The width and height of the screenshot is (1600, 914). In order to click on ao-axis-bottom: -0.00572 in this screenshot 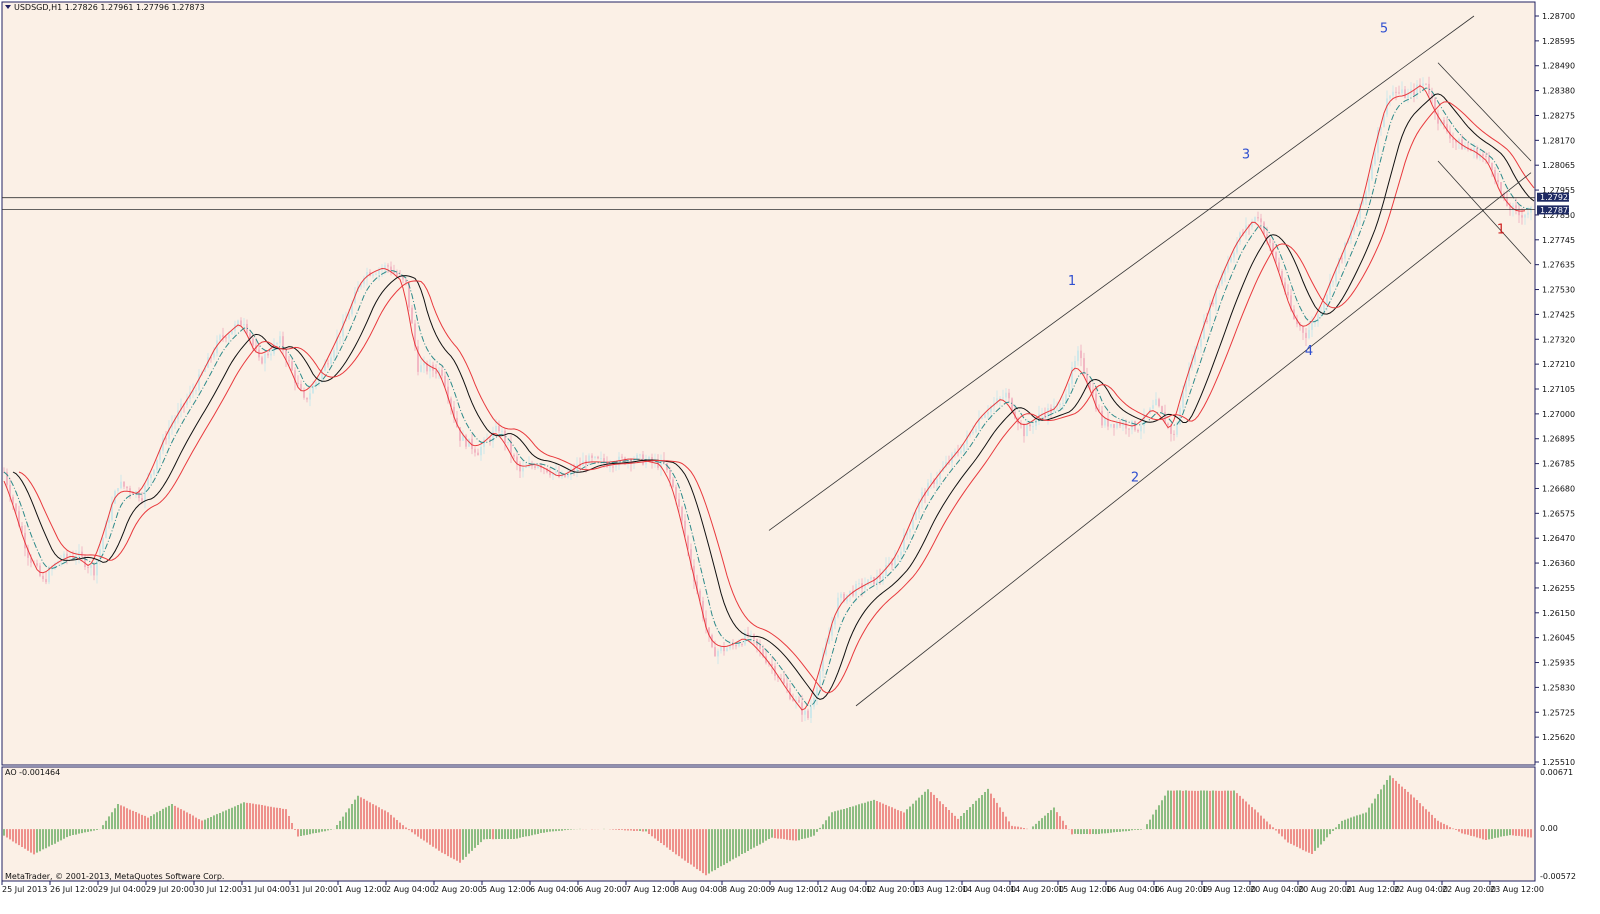, I will do `click(1558, 876)`.